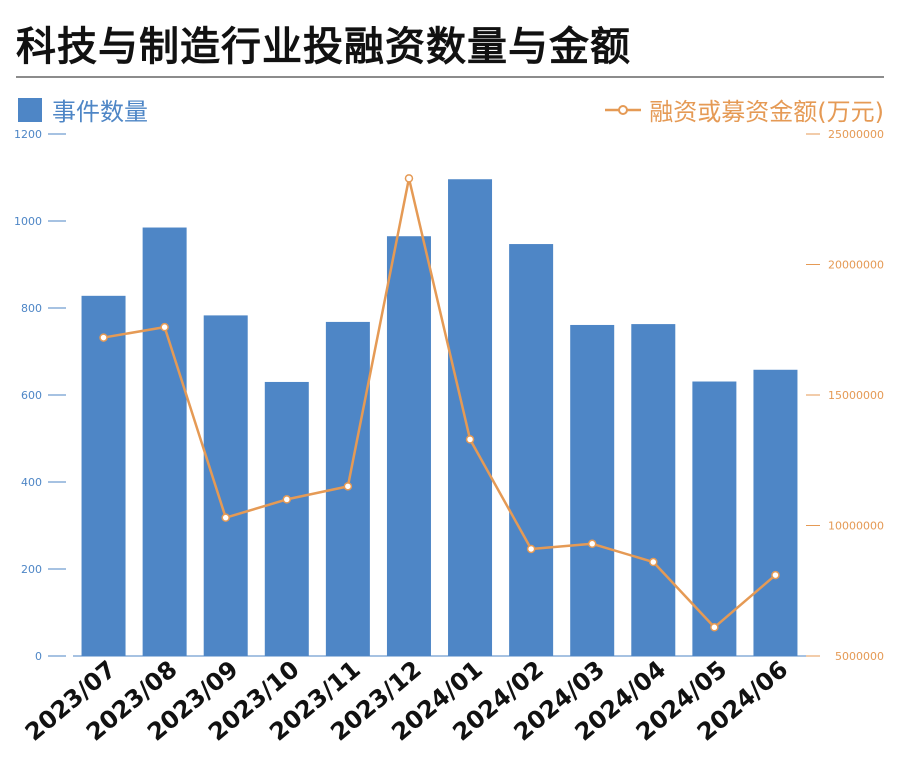 Image resolution: width=900 pixels, height=777 pixels. Describe the element at coordinates (28, 134) in the screenshot. I see `y-left-tick-label: 1200` at that location.